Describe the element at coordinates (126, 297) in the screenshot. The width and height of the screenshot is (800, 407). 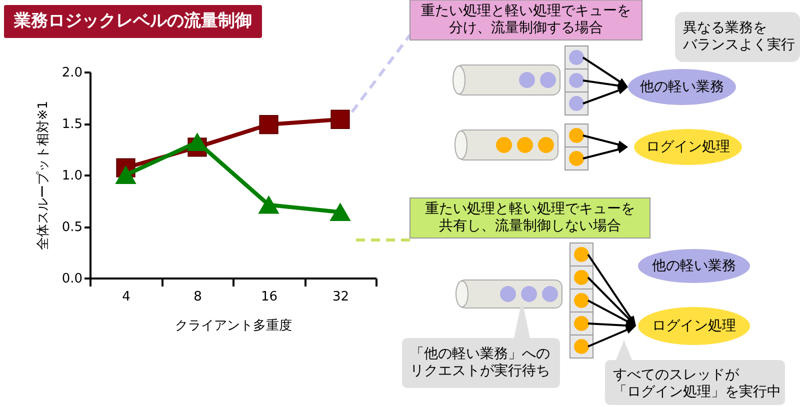
I see `x-tick-label: 4` at that location.